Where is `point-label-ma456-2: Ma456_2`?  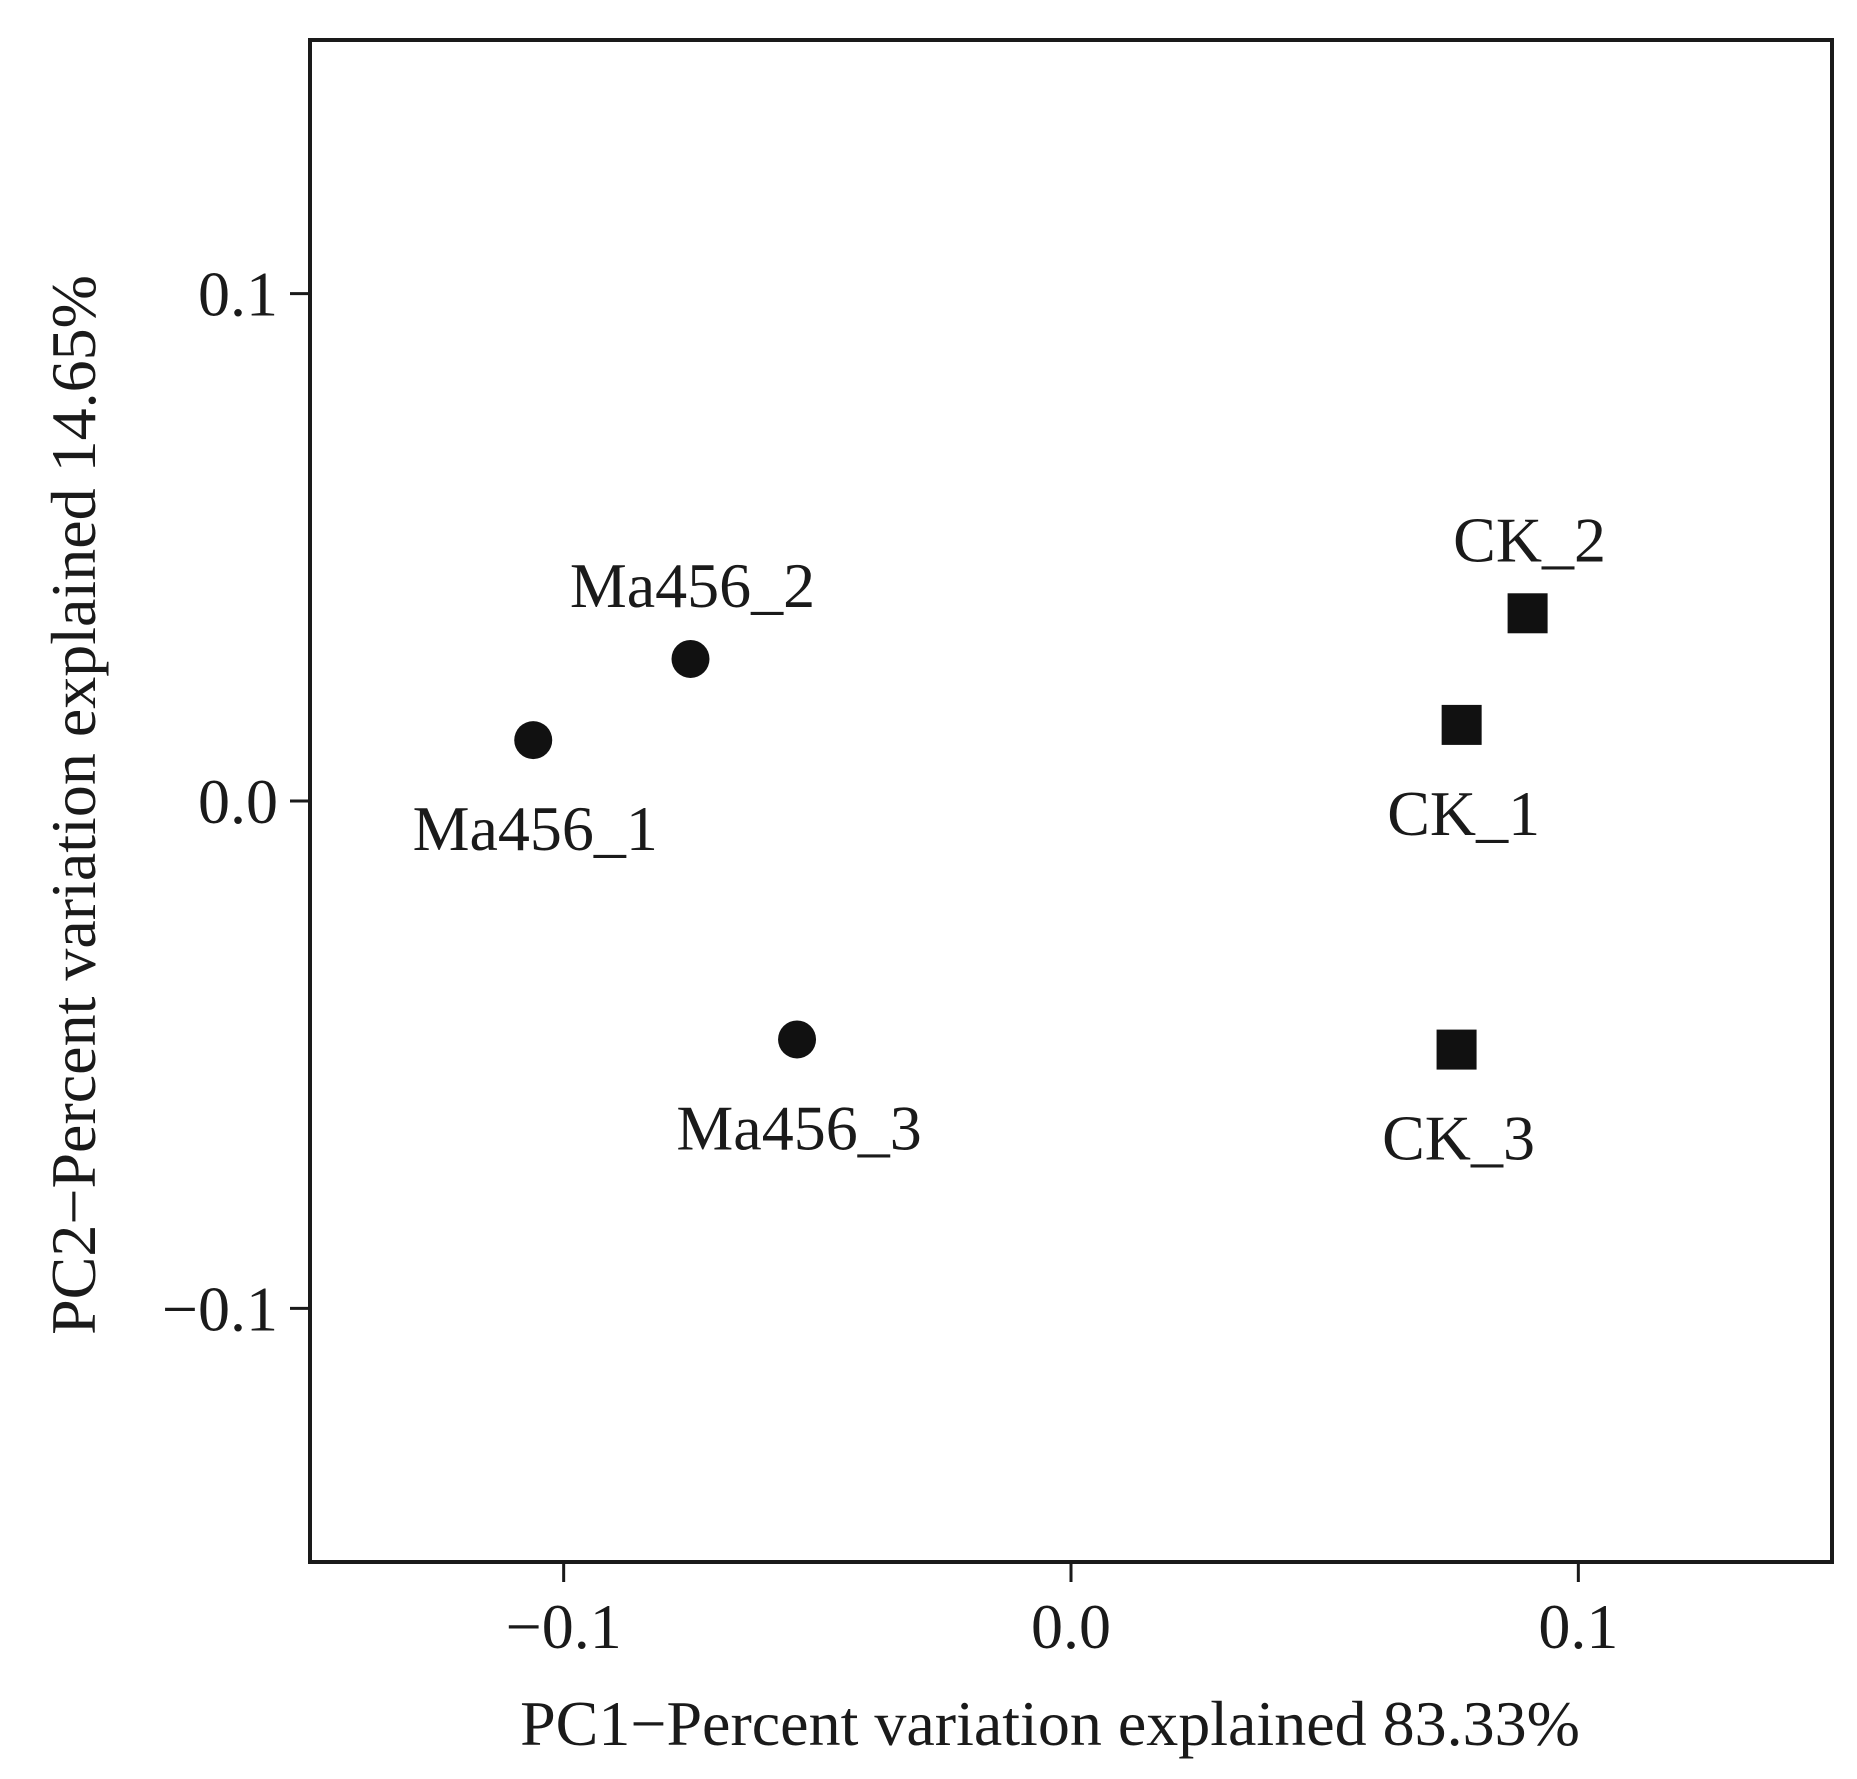 point-label-ma456-2: Ma456_2 is located at coordinates (692, 585).